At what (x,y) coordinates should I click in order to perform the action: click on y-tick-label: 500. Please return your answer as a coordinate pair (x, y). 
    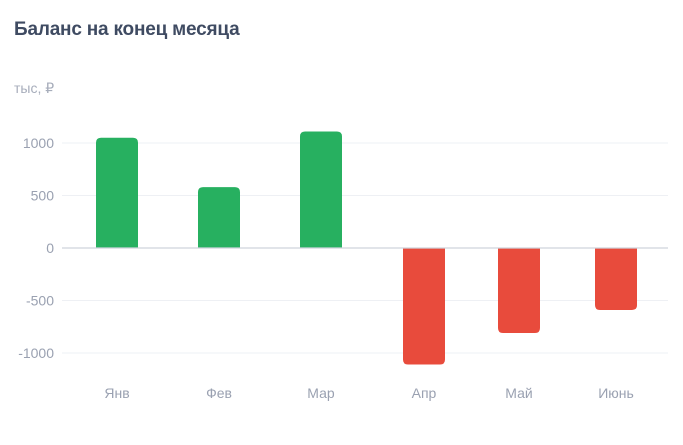
    Looking at the image, I should click on (43, 196).